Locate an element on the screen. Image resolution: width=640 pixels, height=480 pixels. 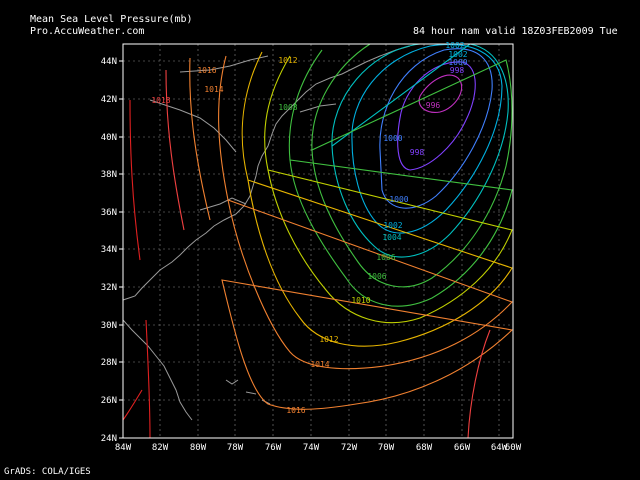
contour-label: 1018 is located at coordinates (160, 100).